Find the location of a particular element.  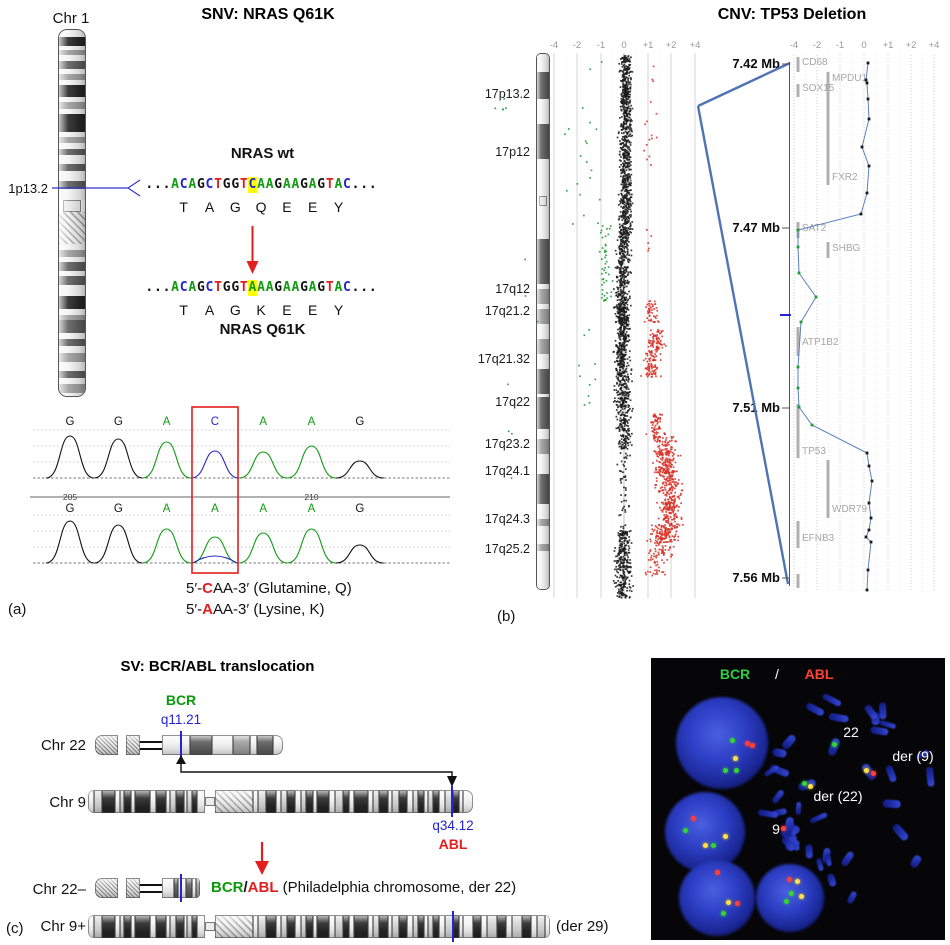

trace-peak is located at coordinates (359, 554).